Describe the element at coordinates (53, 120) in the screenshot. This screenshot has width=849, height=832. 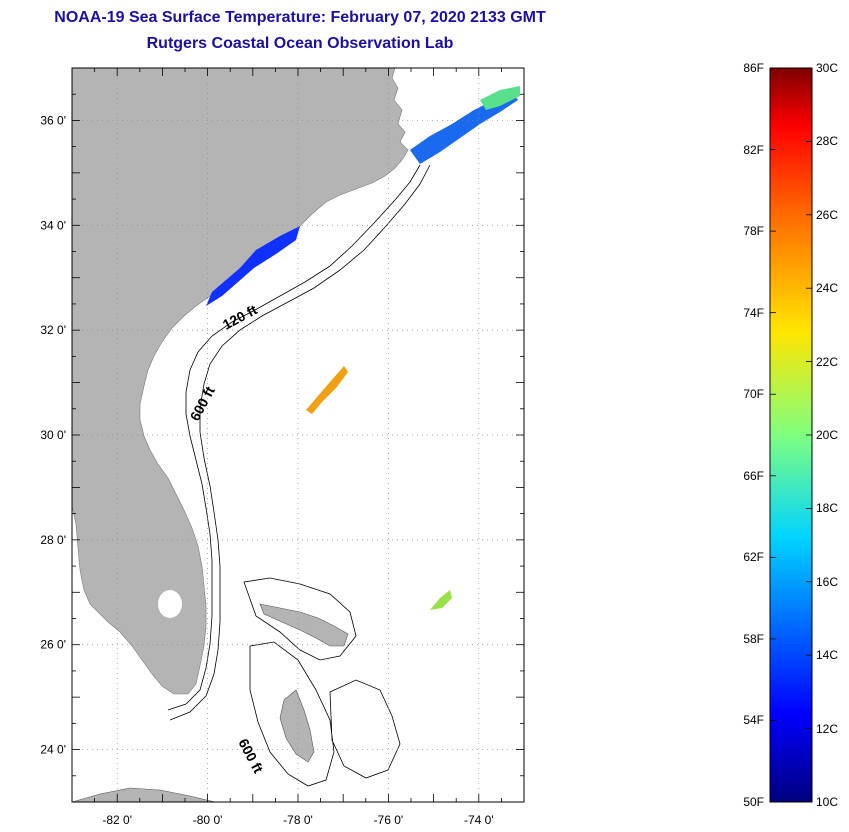
I see `y-tick-label: 36 0'` at that location.